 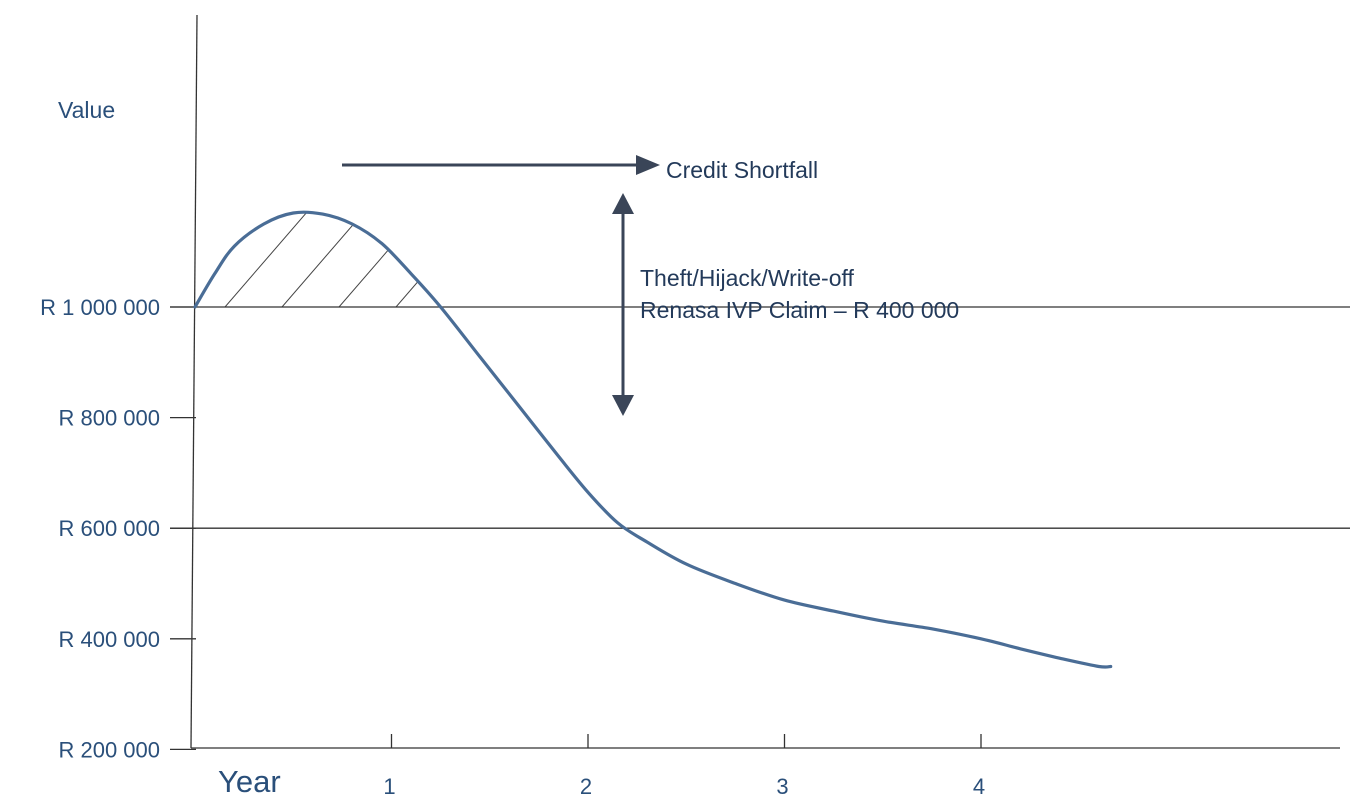 I want to click on claim-label-line-1: Theft/Hijack/Write-off, so click(x=747, y=278).